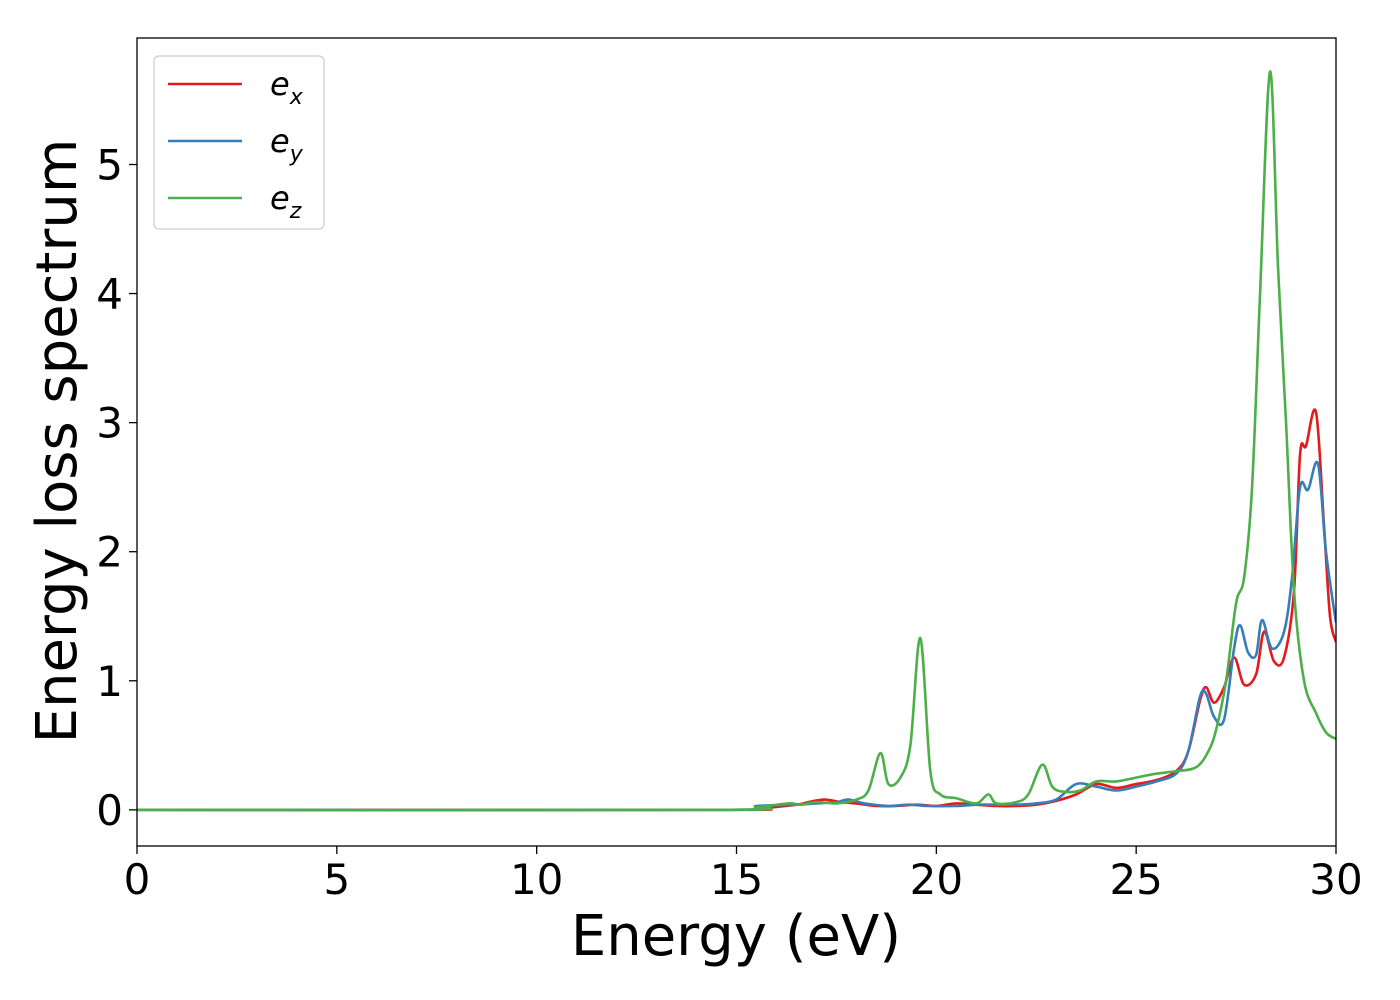 The image size is (1400, 1000). I want to click on x-tick-label: 15, so click(736, 879).